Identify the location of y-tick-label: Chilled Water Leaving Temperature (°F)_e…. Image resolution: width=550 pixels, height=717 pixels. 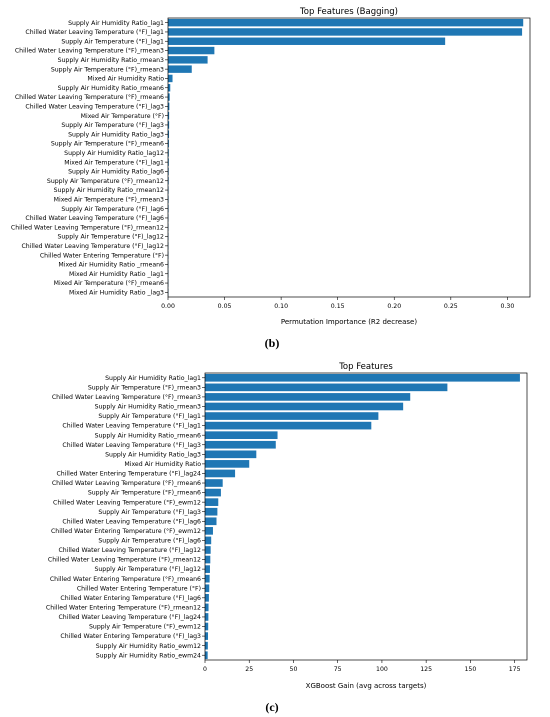
(127, 502).